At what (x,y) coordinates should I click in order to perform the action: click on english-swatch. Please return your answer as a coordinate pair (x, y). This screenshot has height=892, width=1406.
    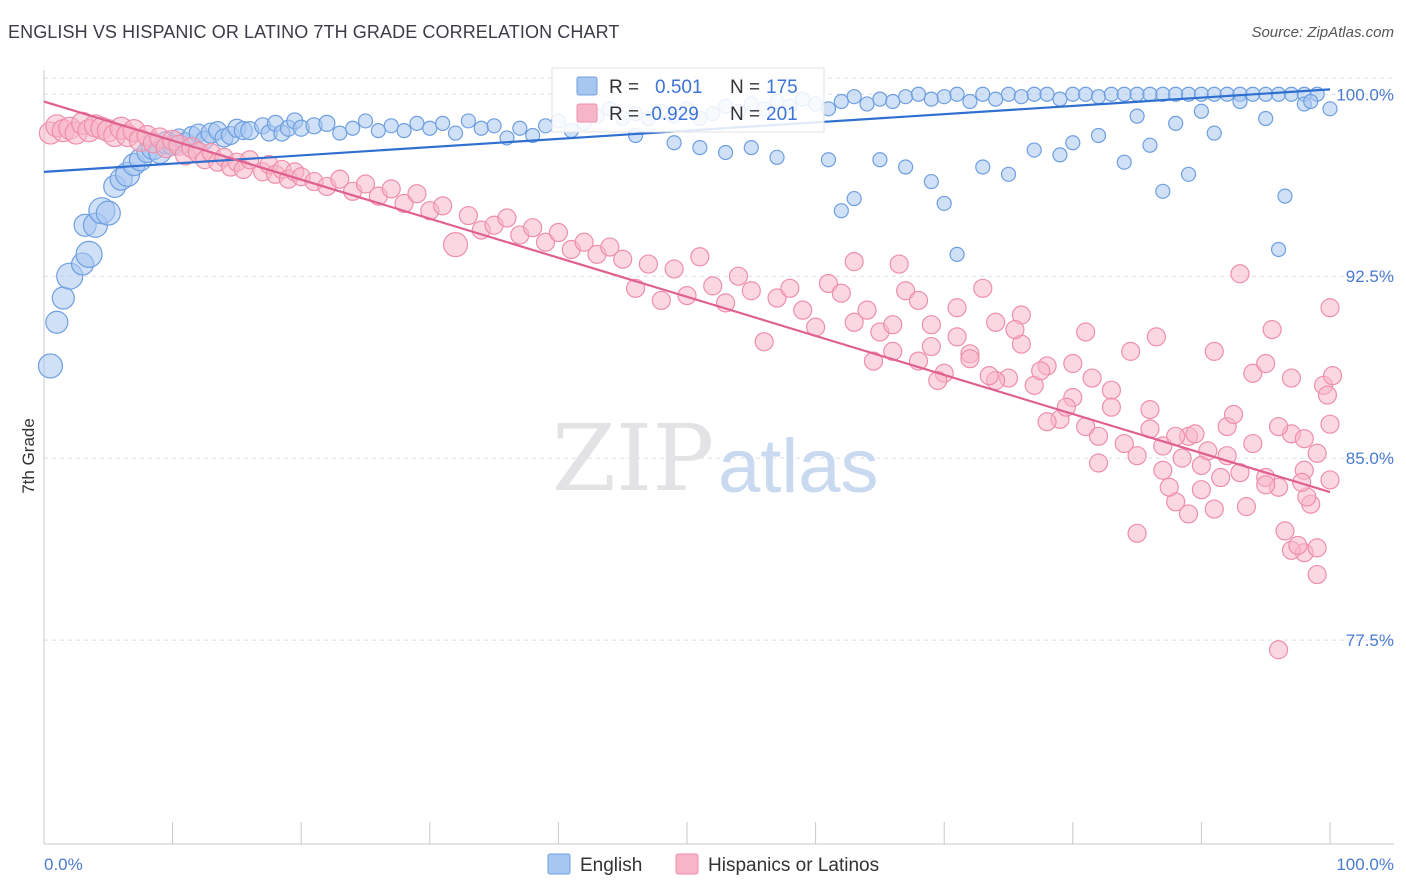
    Looking at the image, I should click on (587, 86).